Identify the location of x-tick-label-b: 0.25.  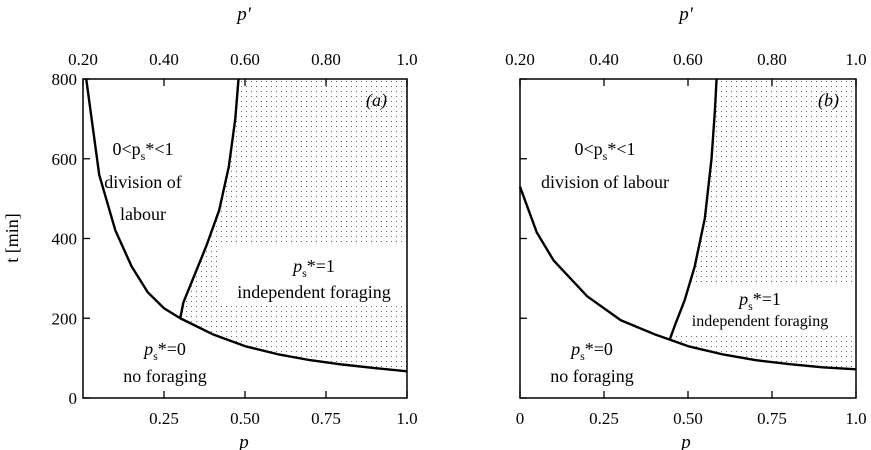
(604, 418).